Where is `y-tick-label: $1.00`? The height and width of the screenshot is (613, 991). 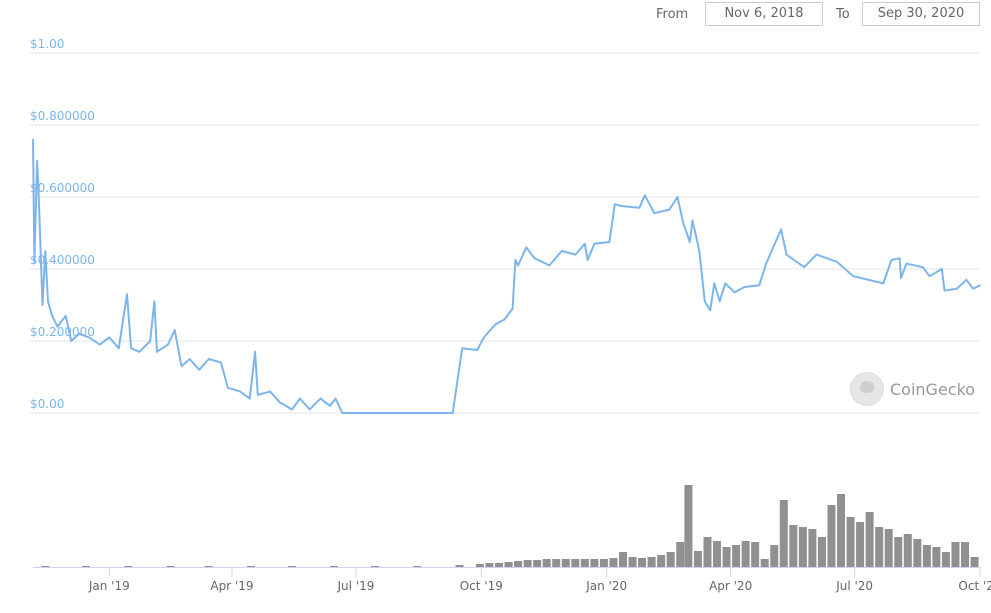
y-tick-label: $1.00 is located at coordinates (47, 44).